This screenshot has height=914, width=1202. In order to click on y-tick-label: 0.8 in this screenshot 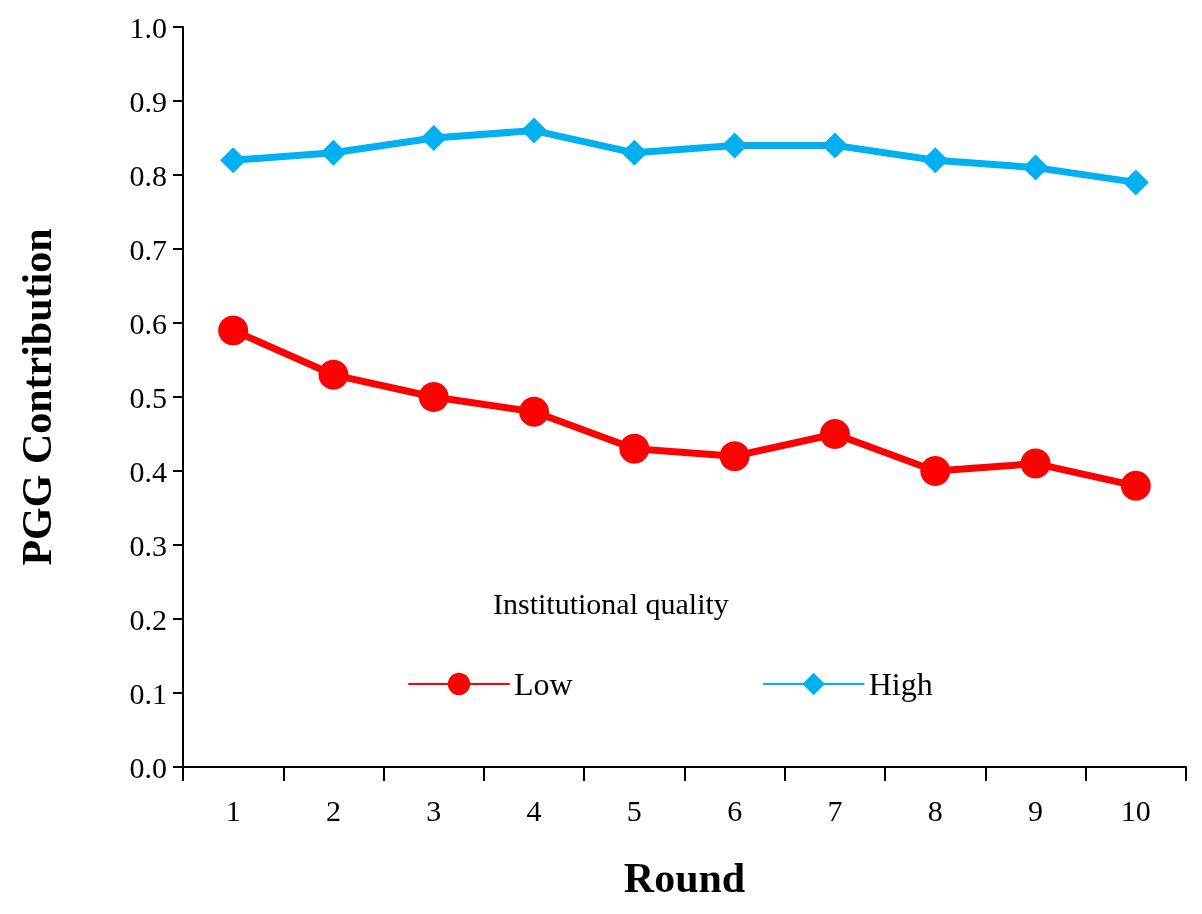, I will do `click(148, 175)`.